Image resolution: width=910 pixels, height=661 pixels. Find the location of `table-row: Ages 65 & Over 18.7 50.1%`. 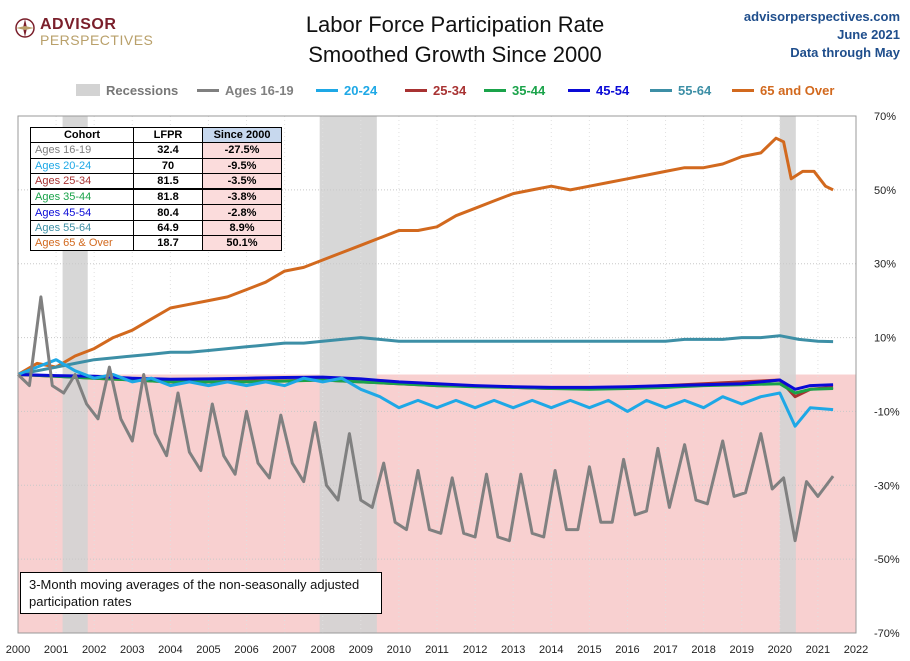

table-row: Ages 65 & Over 18.7 50.1% is located at coordinates (156, 243).